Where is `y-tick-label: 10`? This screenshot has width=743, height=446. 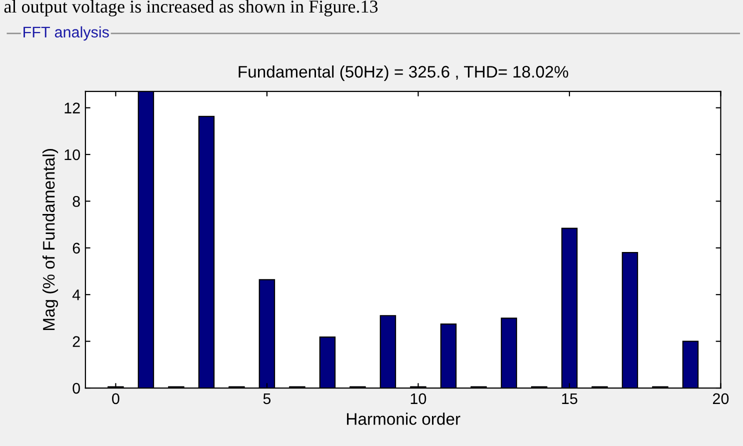
y-tick-label: 10 is located at coordinates (72, 154).